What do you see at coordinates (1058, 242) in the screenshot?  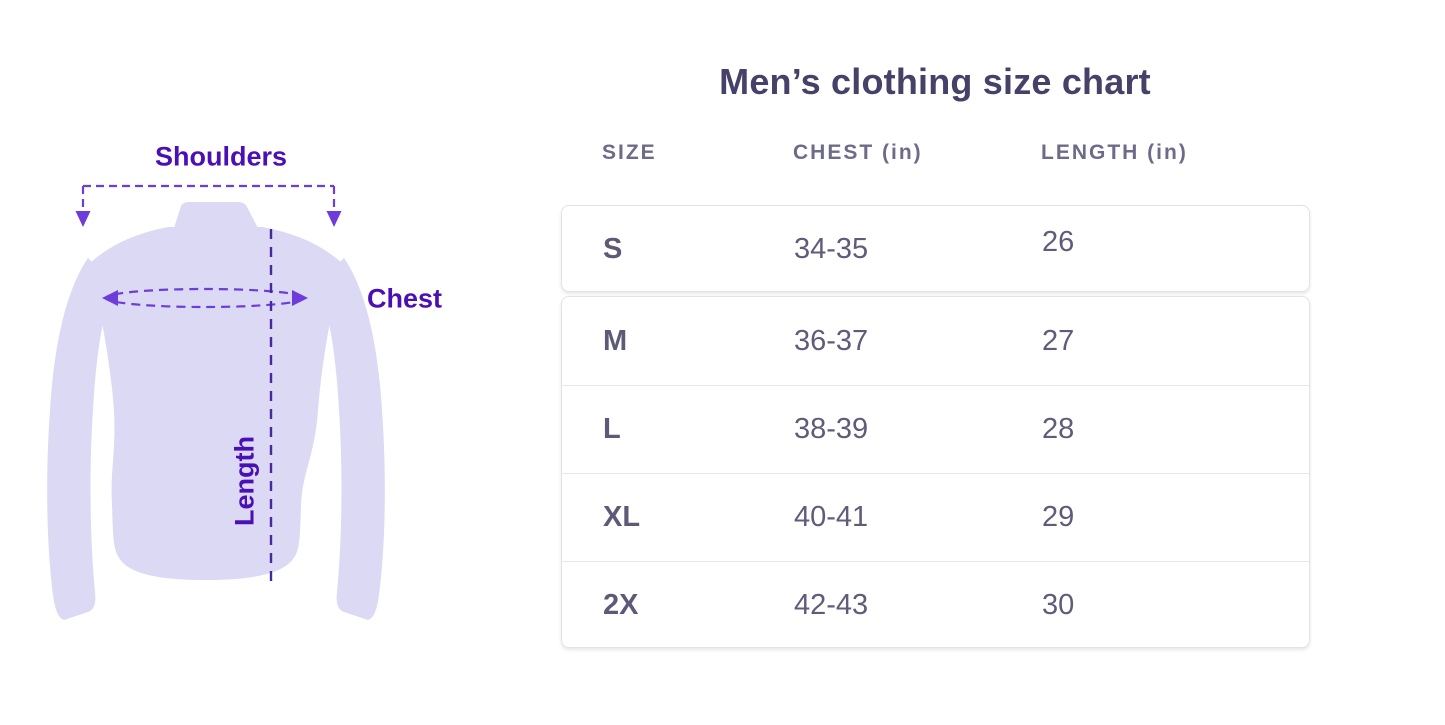 I see `length-cell: 26` at bounding box center [1058, 242].